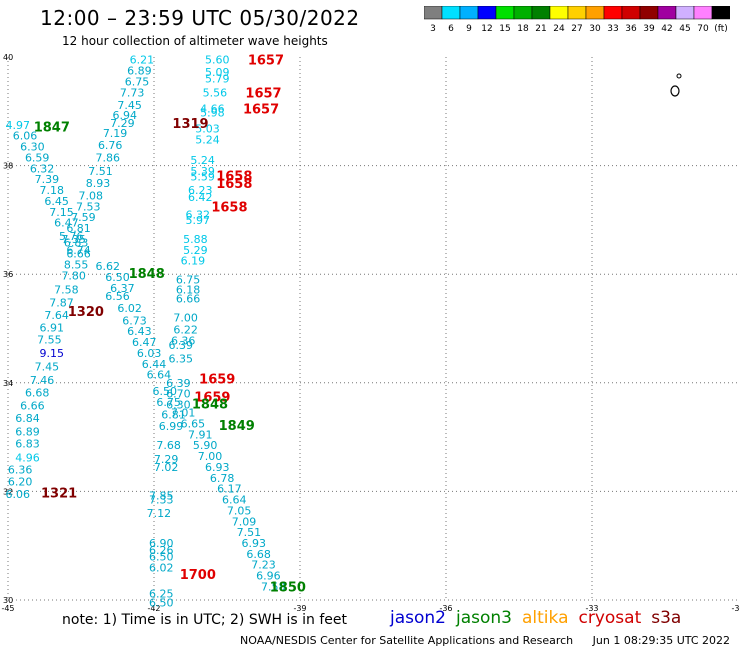 This screenshot has width=740, height=650. I want to click on pass-time-label: 1848, so click(210, 404).